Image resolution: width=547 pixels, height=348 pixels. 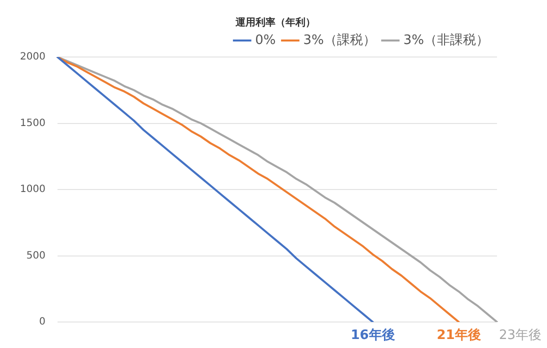 I want to click on y-tick-label: 2000, so click(x=33, y=57).